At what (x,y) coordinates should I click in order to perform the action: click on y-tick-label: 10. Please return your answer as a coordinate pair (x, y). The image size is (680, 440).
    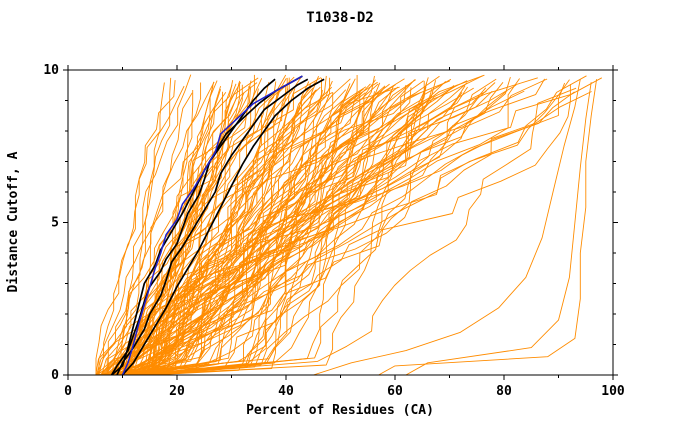
    Looking at the image, I should click on (51, 70).